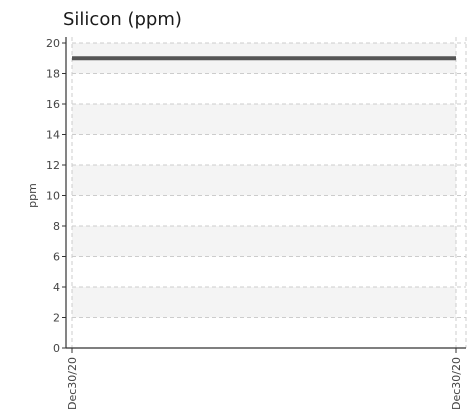 The width and height of the screenshot is (474, 412). I want to click on y-tick-label: 6, so click(56, 257).